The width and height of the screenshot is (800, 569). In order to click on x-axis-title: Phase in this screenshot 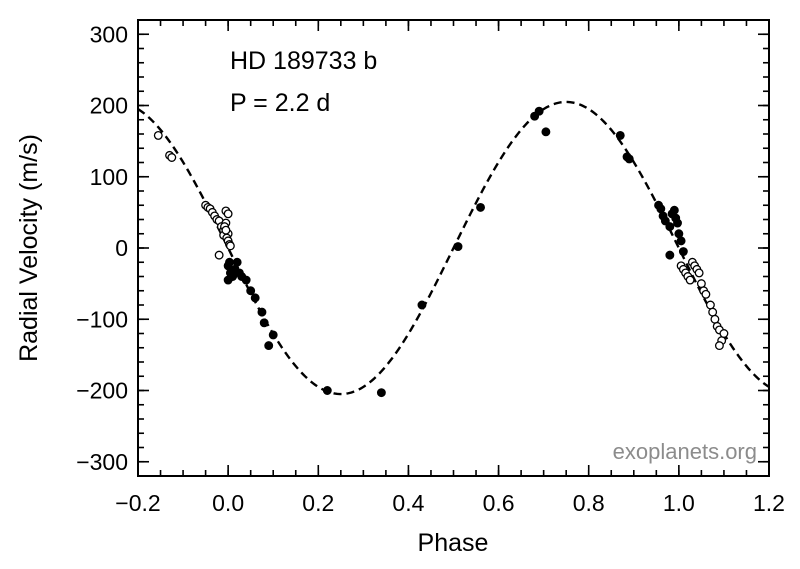, I will do `click(453, 543)`.